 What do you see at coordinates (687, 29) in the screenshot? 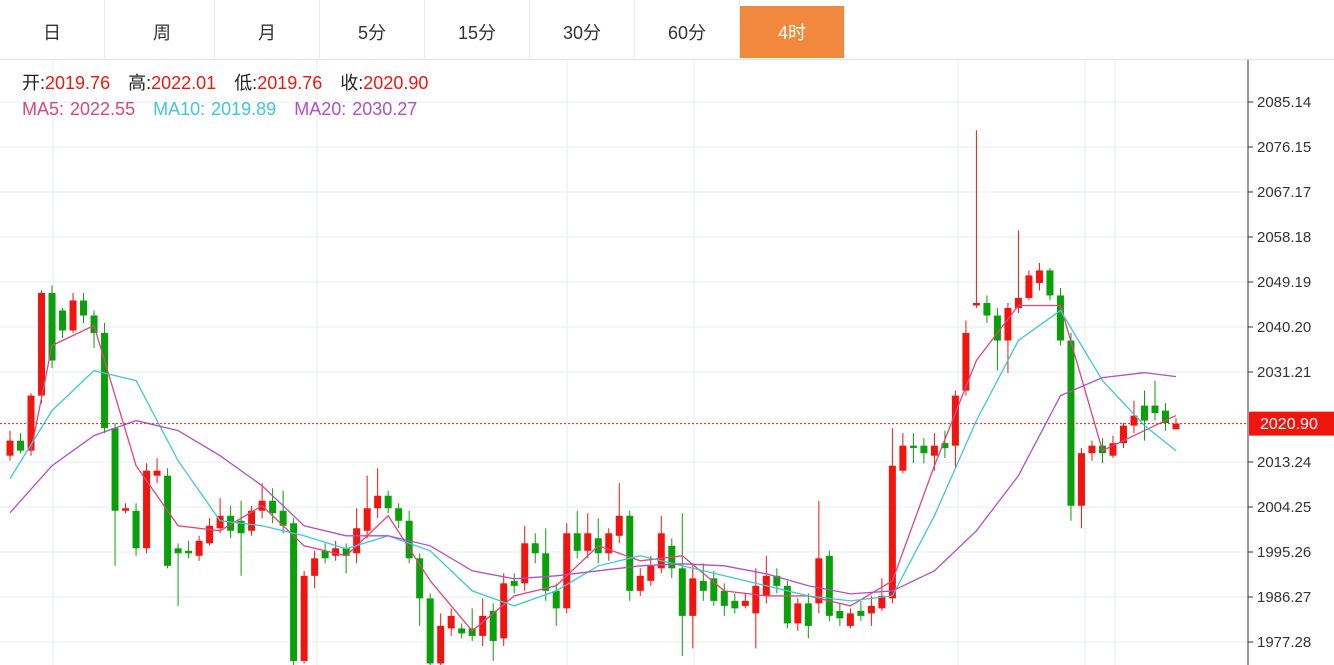
I see `period-tab: 60分` at bounding box center [687, 29].